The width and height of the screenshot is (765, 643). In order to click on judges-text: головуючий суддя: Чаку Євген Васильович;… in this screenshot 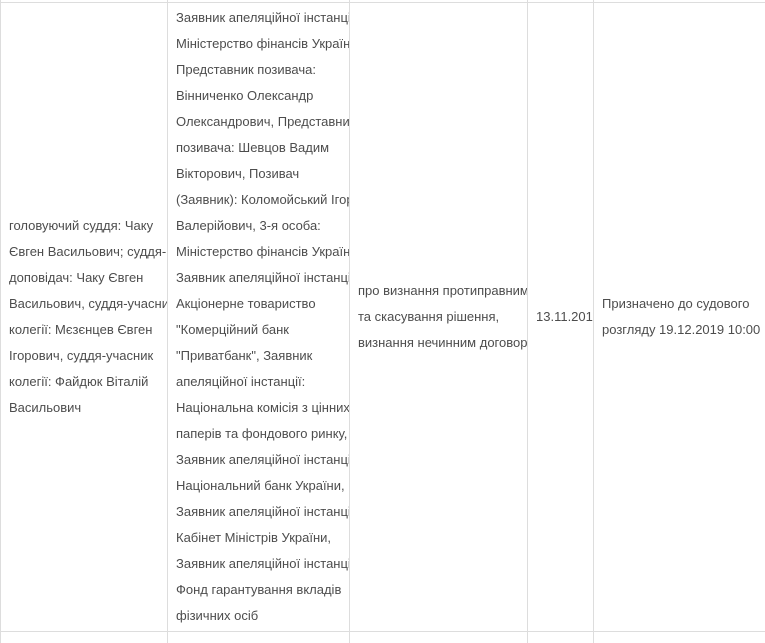, I will do `click(88, 316)`.